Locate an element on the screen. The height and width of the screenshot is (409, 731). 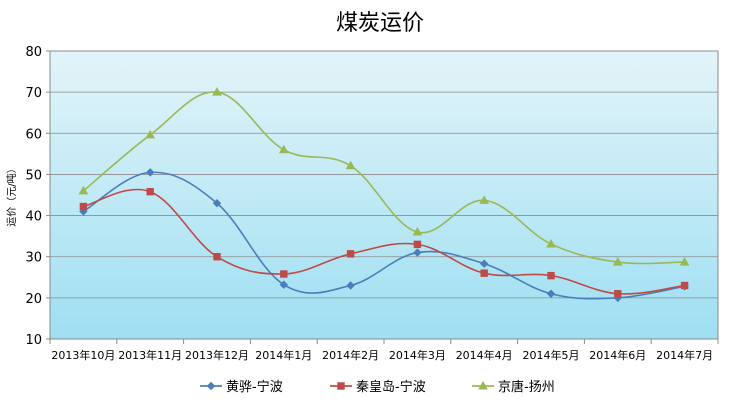
y-tick-label: 80 is located at coordinates (33, 52).